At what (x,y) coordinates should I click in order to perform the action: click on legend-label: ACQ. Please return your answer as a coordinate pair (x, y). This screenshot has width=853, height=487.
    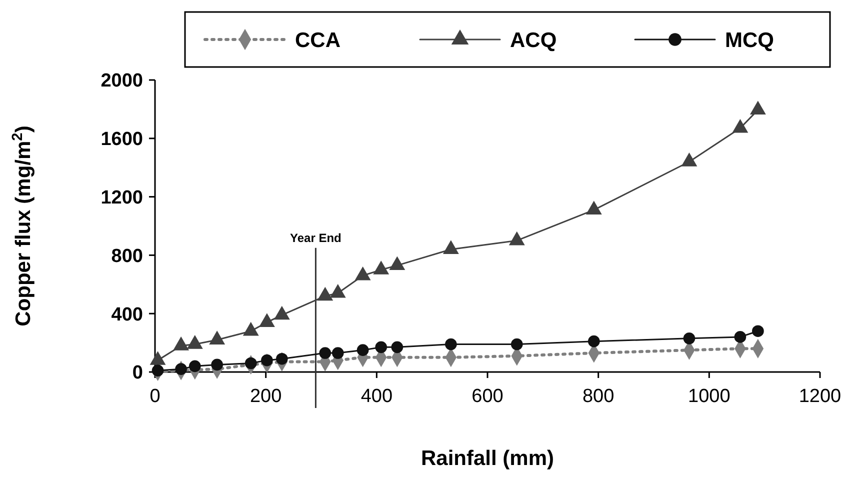
    Looking at the image, I should click on (533, 40).